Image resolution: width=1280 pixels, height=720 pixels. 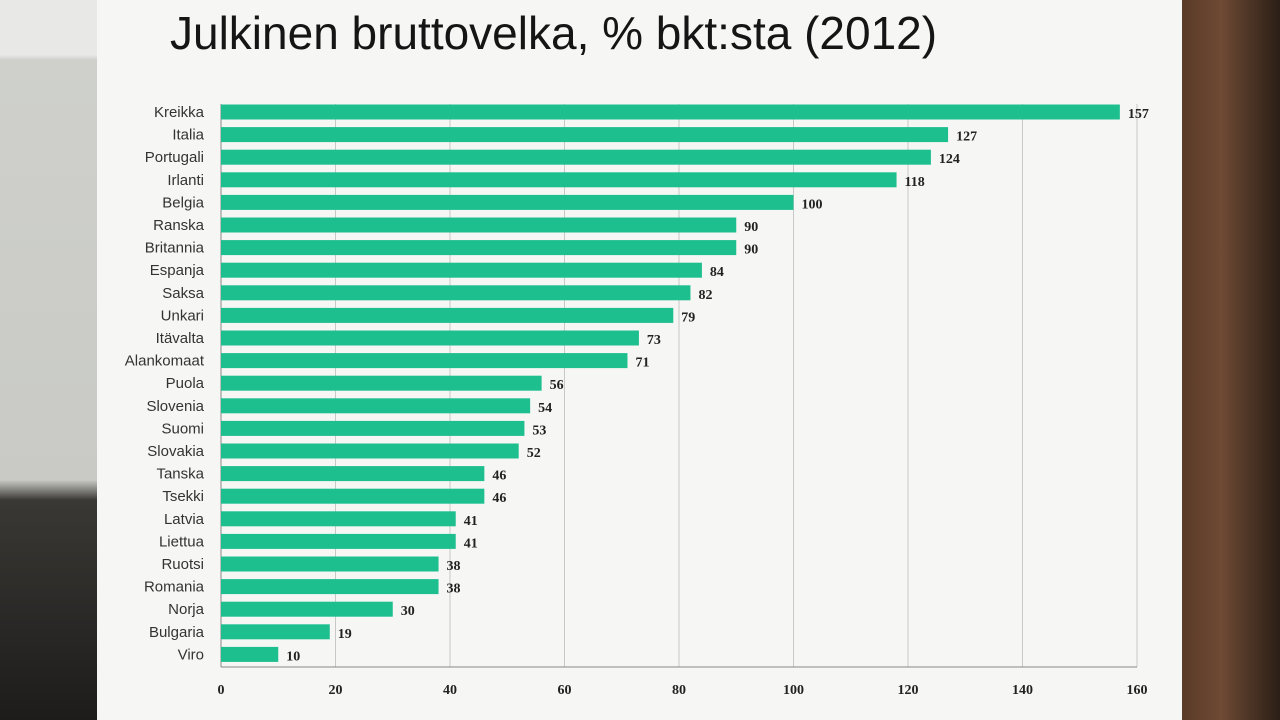 I want to click on bar-kreikka, so click(x=670, y=112).